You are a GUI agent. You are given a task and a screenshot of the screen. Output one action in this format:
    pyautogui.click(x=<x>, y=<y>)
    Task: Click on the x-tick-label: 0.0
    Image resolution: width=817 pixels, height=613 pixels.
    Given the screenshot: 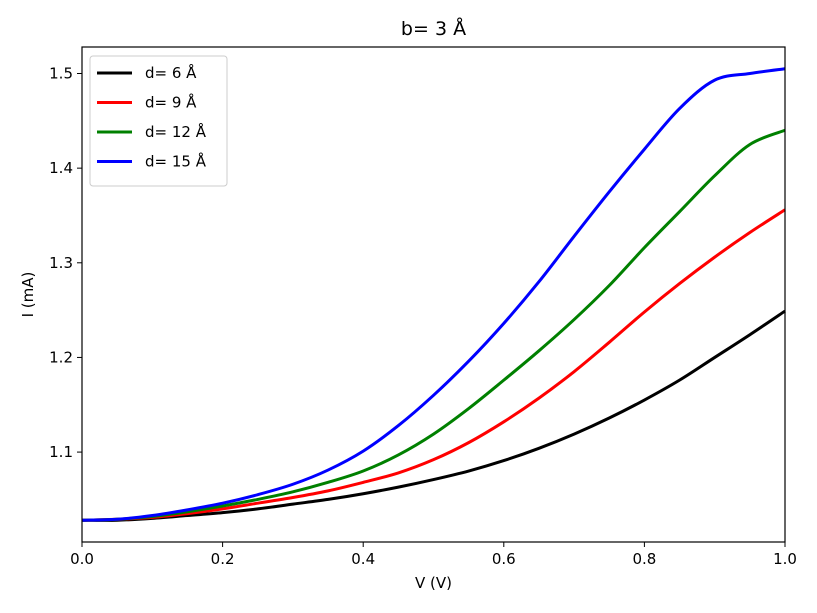 What is the action you would take?
    pyautogui.click(x=82, y=559)
    